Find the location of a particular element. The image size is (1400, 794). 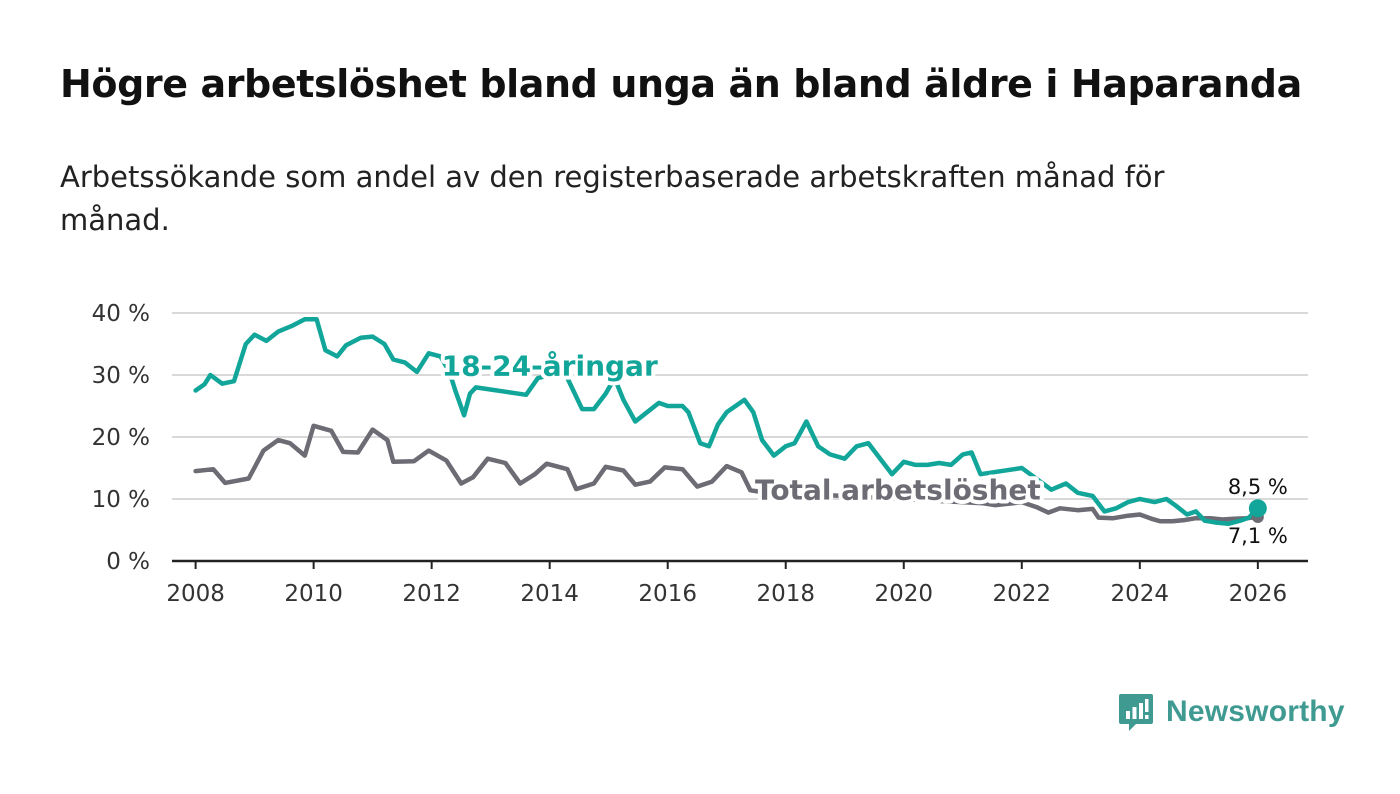

series-label-unga: 18-24-åringar is located at coordinates (550, 366).